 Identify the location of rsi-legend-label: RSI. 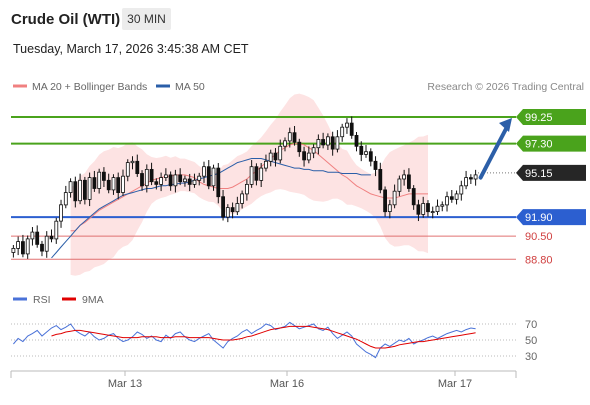
(42, 300).